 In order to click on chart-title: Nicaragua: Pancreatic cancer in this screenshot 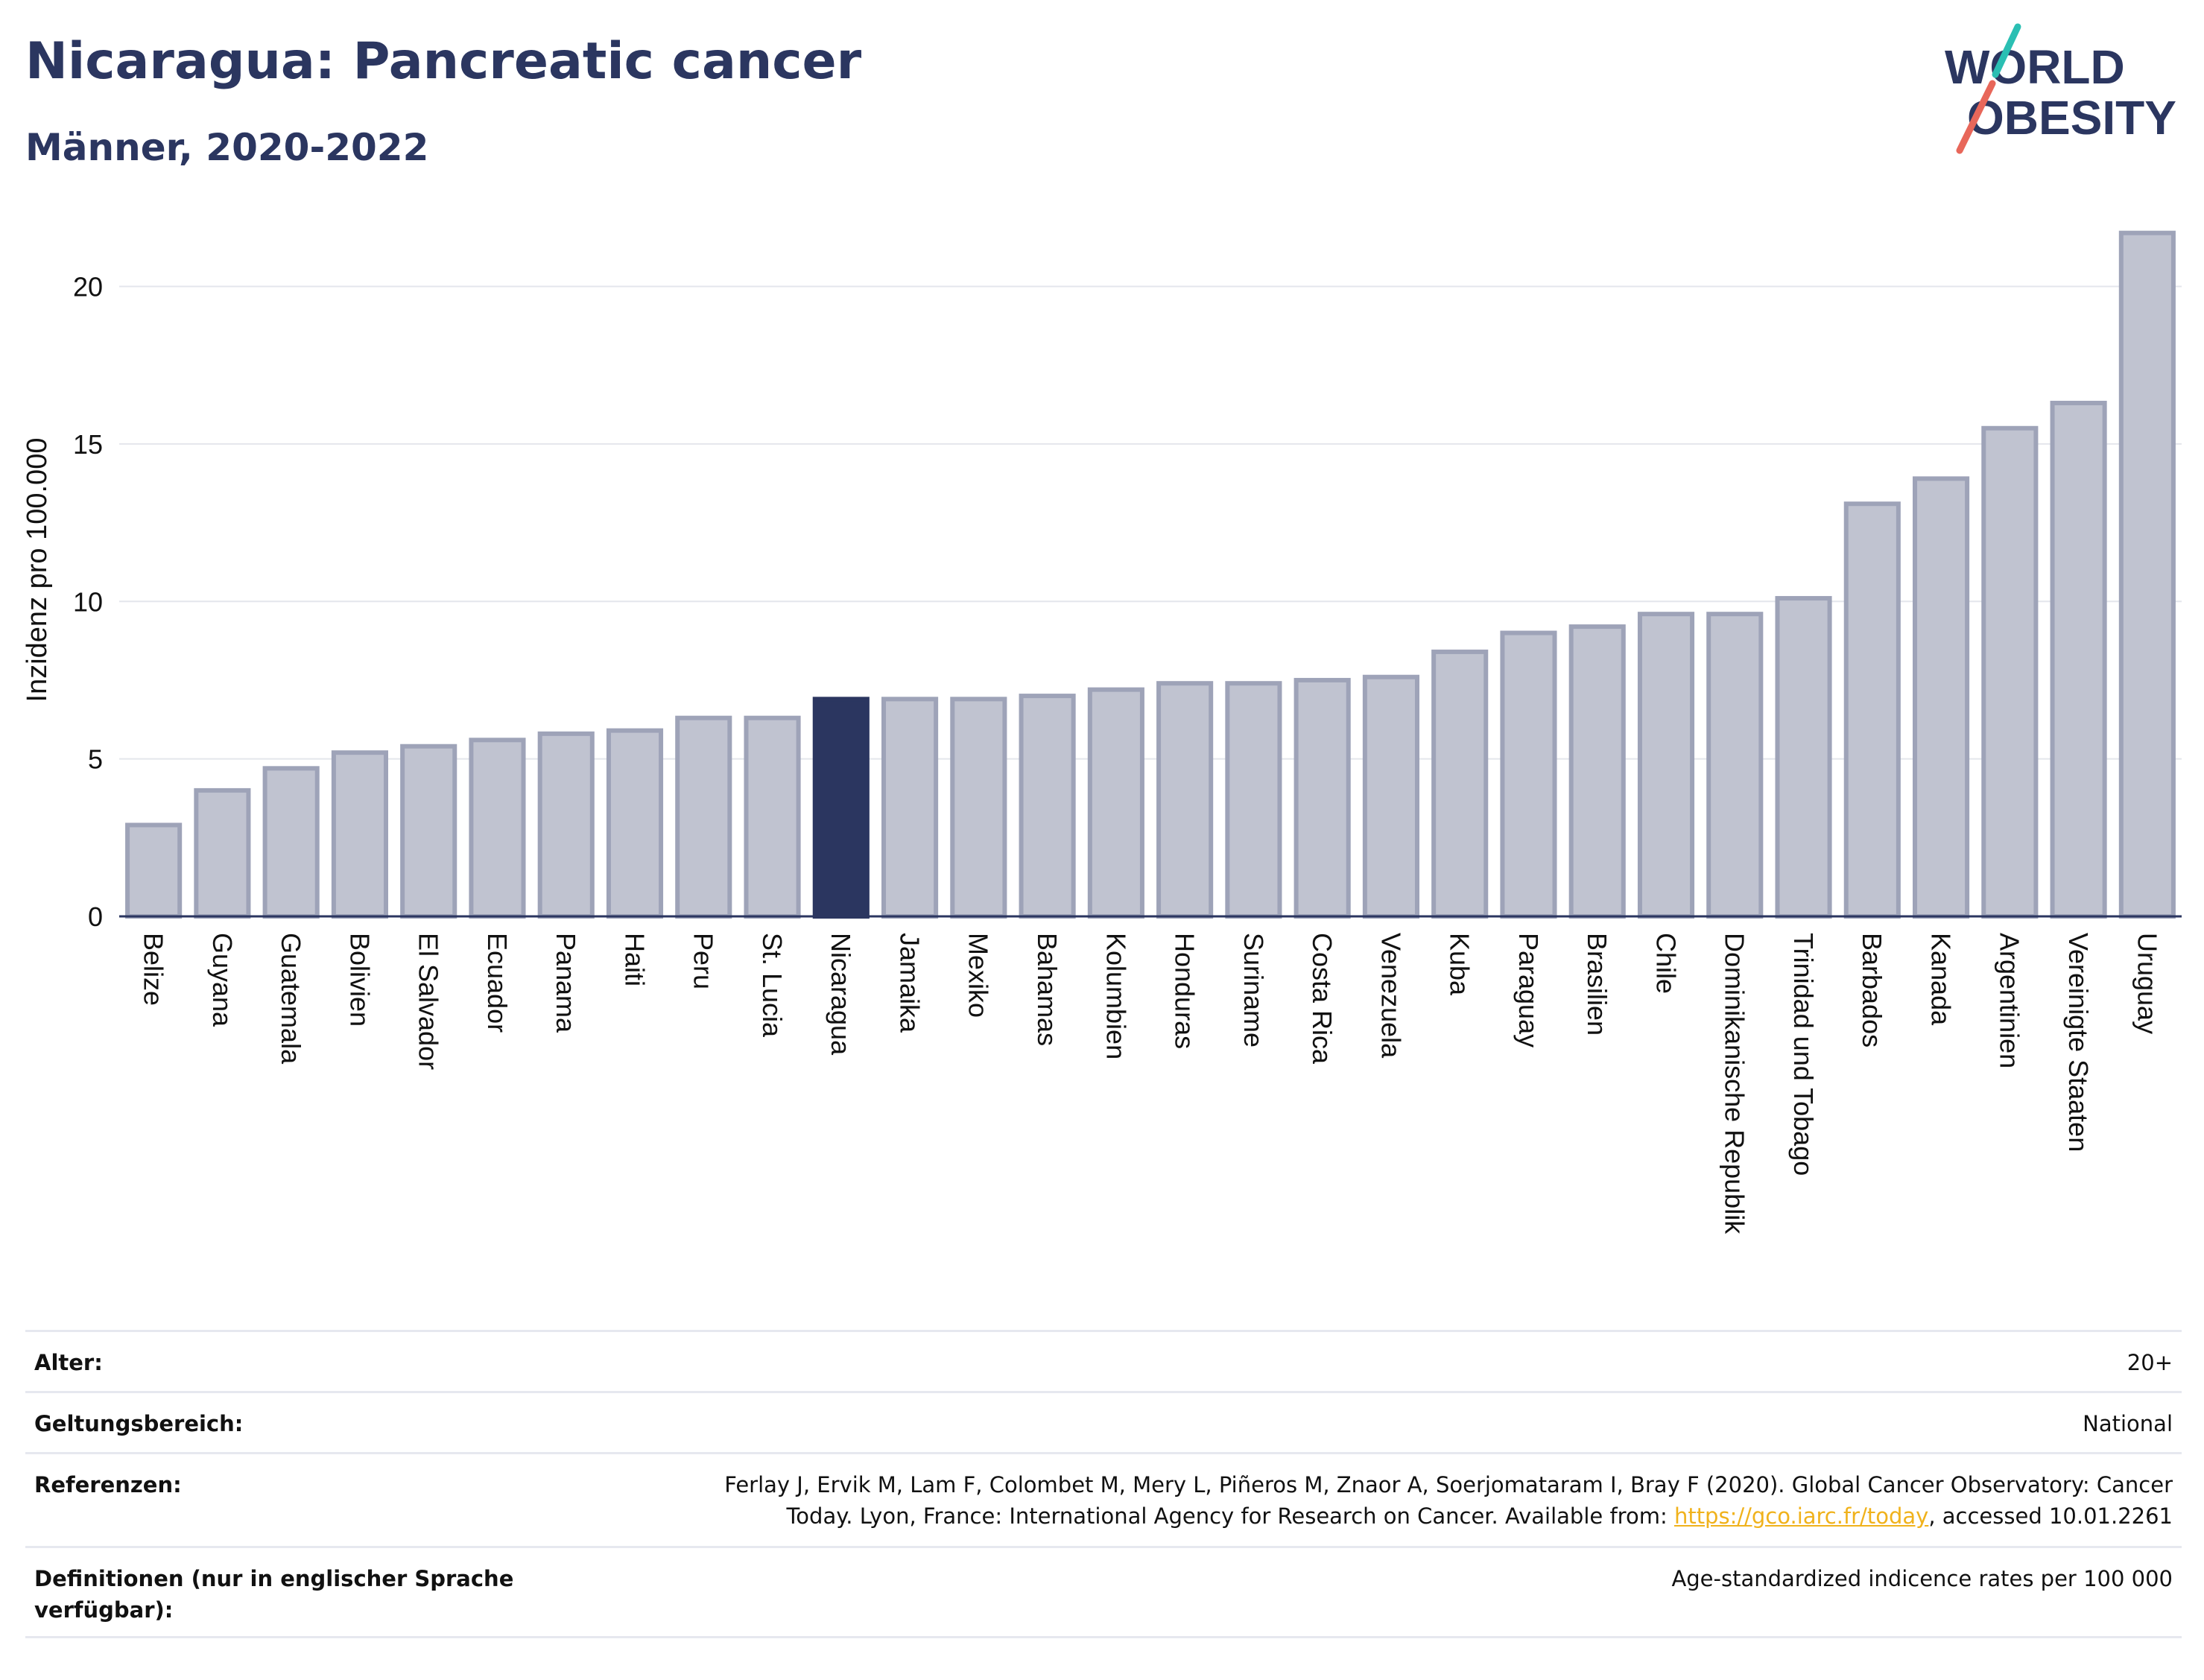, I will do `click(443, 61)`.